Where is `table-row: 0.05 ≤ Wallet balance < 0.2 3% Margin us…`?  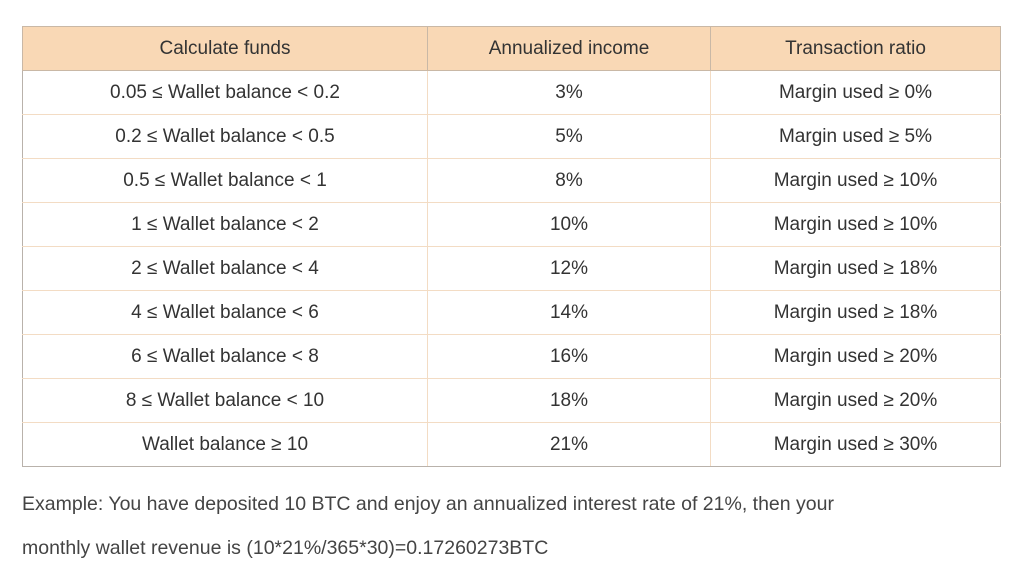
table-row: 0.05 ≤ Wallet balance < 0.2 3% Margin us… is located at coordinates (511, 92).